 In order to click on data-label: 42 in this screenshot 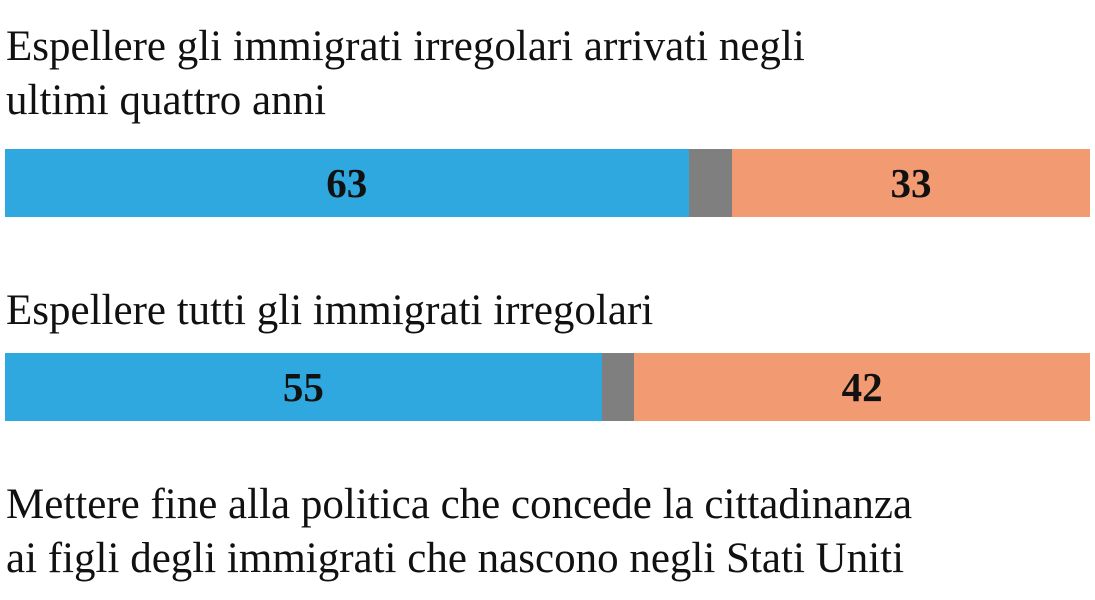, I will do `click(862, 387)`.